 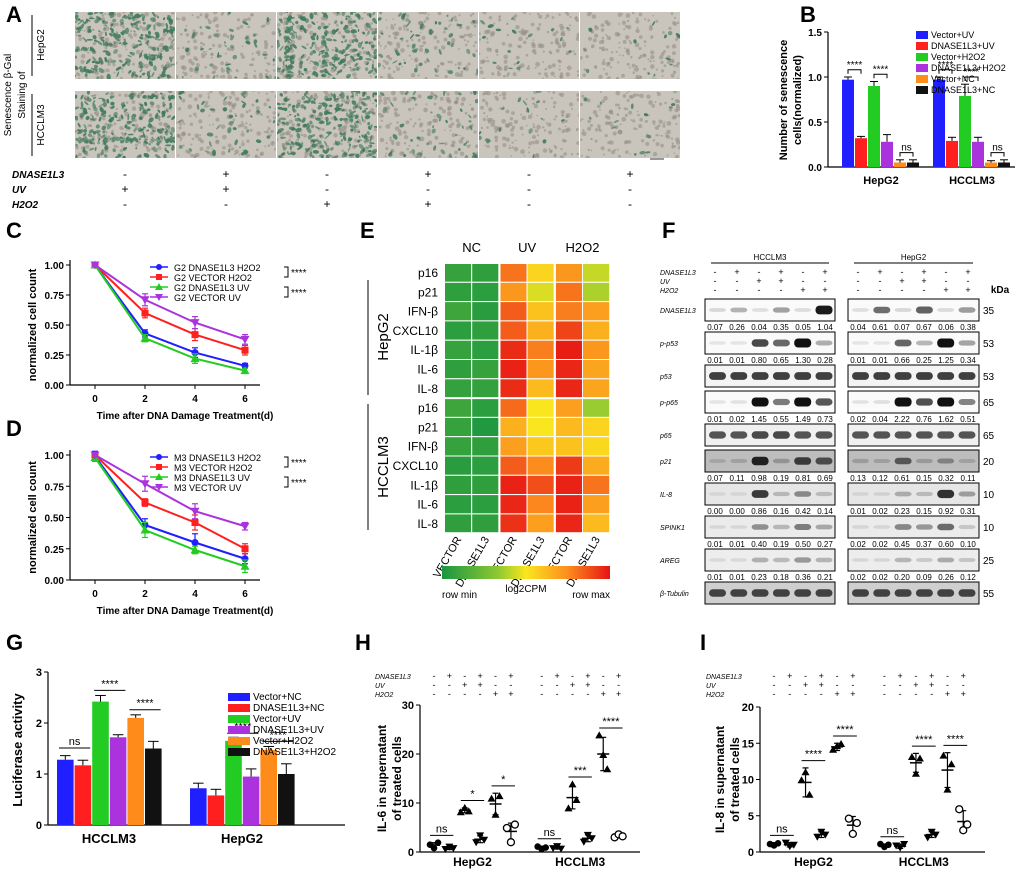 What do you see at coordinates (803, 577) in the screenshot?
I see `band-quant: 0.36` at bounding box center [803, 577].